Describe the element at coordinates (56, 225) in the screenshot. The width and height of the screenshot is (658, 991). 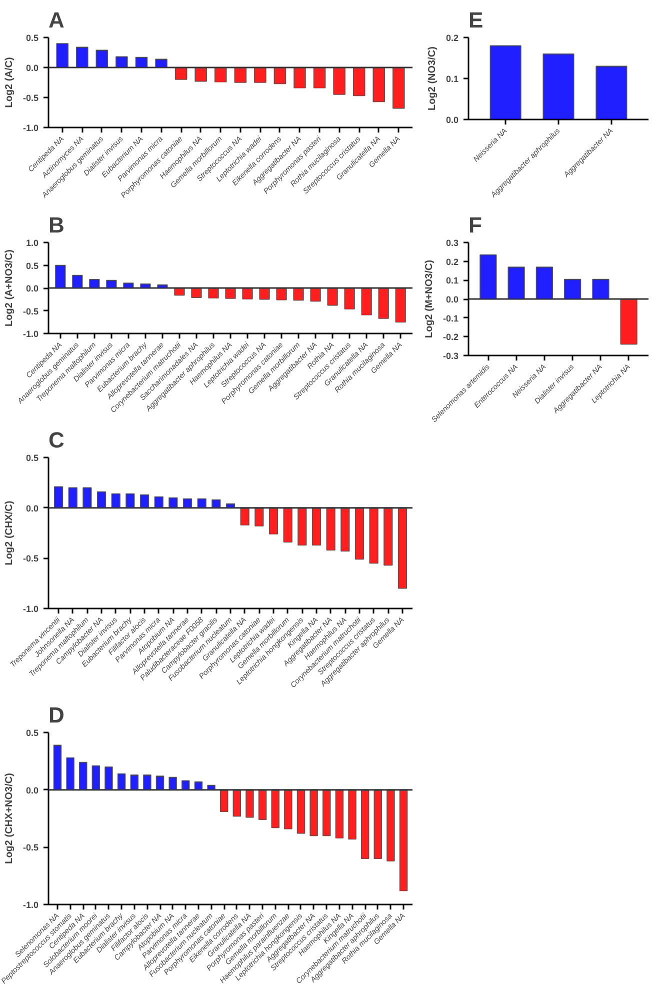
I see `chart-title: B` at that location.